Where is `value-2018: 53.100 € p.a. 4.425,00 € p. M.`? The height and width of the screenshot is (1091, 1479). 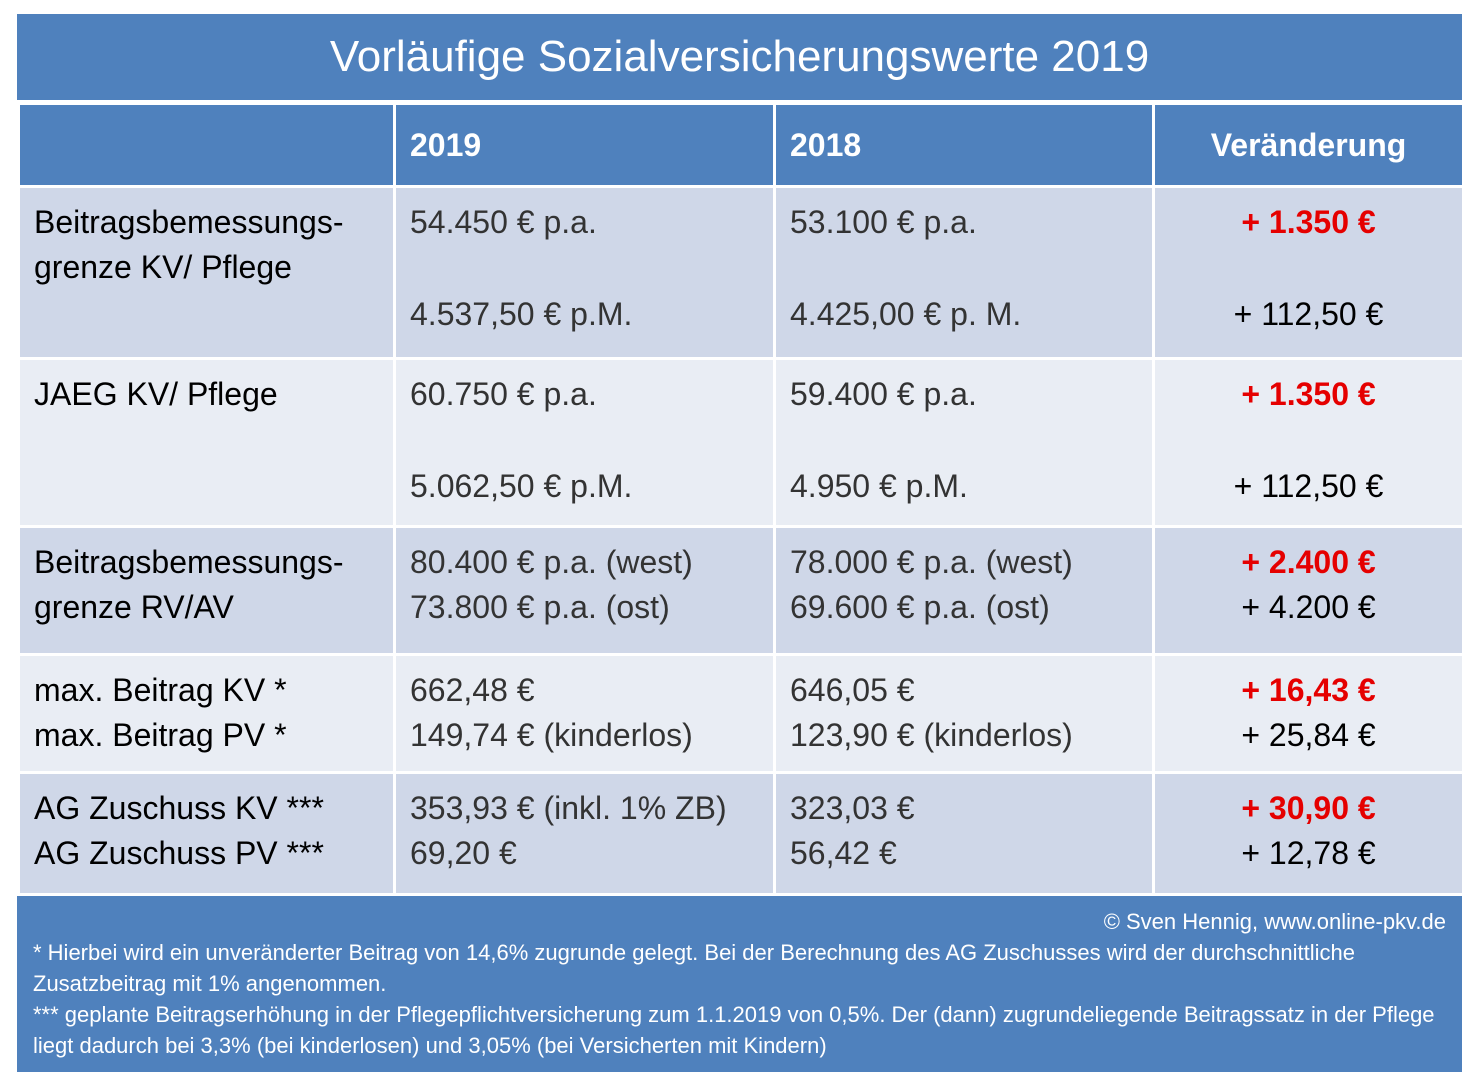 value-2018: 53.100 € p.a. 4.425,00 € p. M. is located at coordinates (964, 272).